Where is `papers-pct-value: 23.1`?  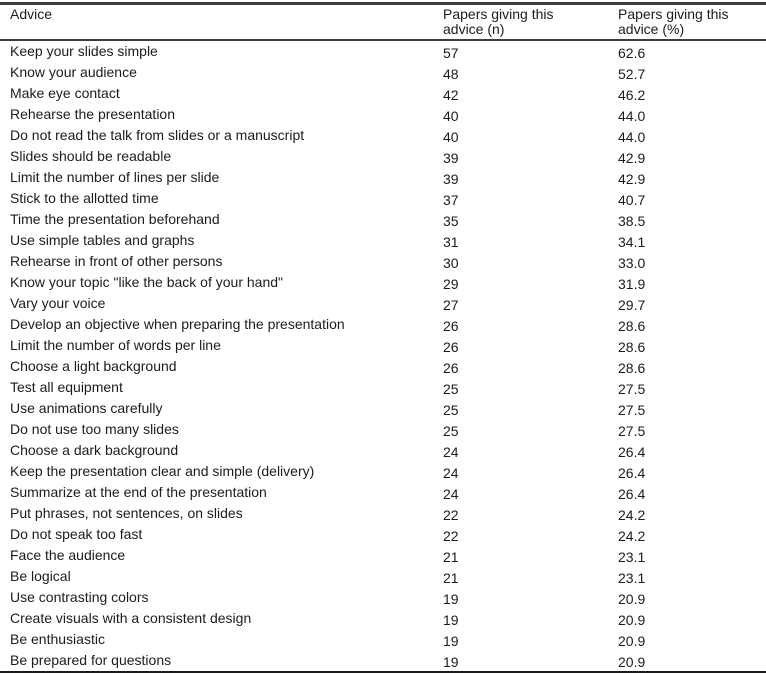
papers-pct-value: 23.1 is located at coordinates (632, 557).